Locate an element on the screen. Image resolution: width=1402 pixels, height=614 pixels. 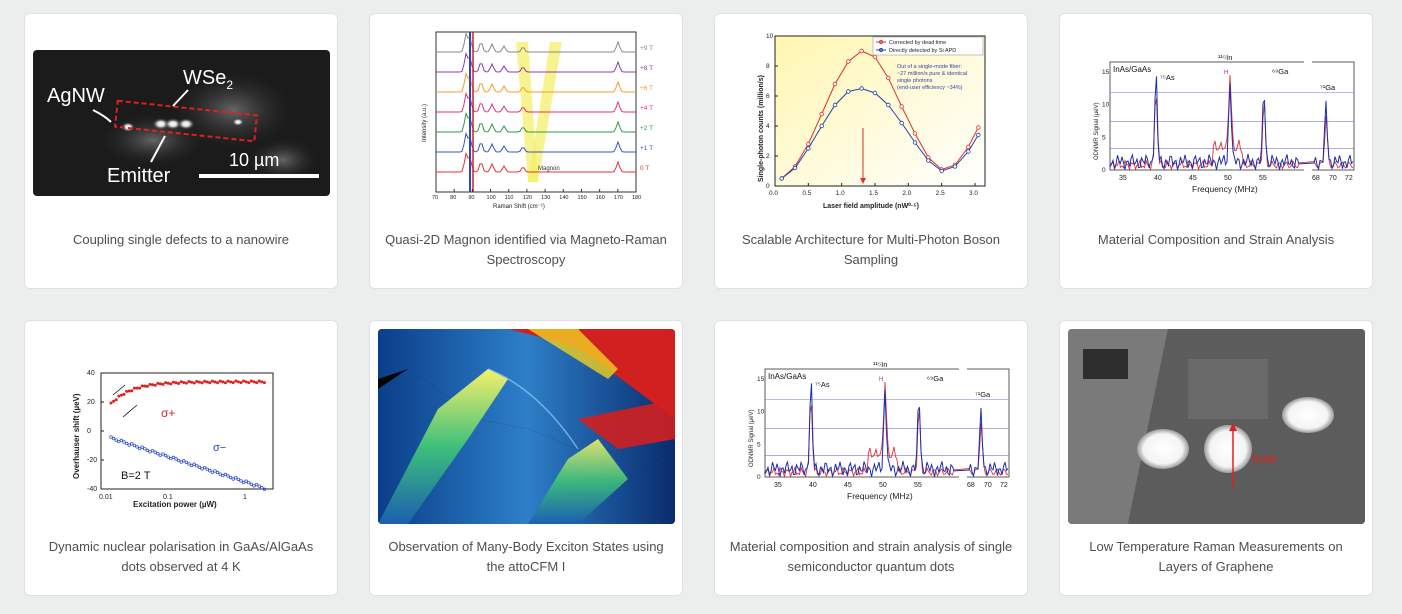
y-tick-label: 10 is located at coordinates (770, 36).